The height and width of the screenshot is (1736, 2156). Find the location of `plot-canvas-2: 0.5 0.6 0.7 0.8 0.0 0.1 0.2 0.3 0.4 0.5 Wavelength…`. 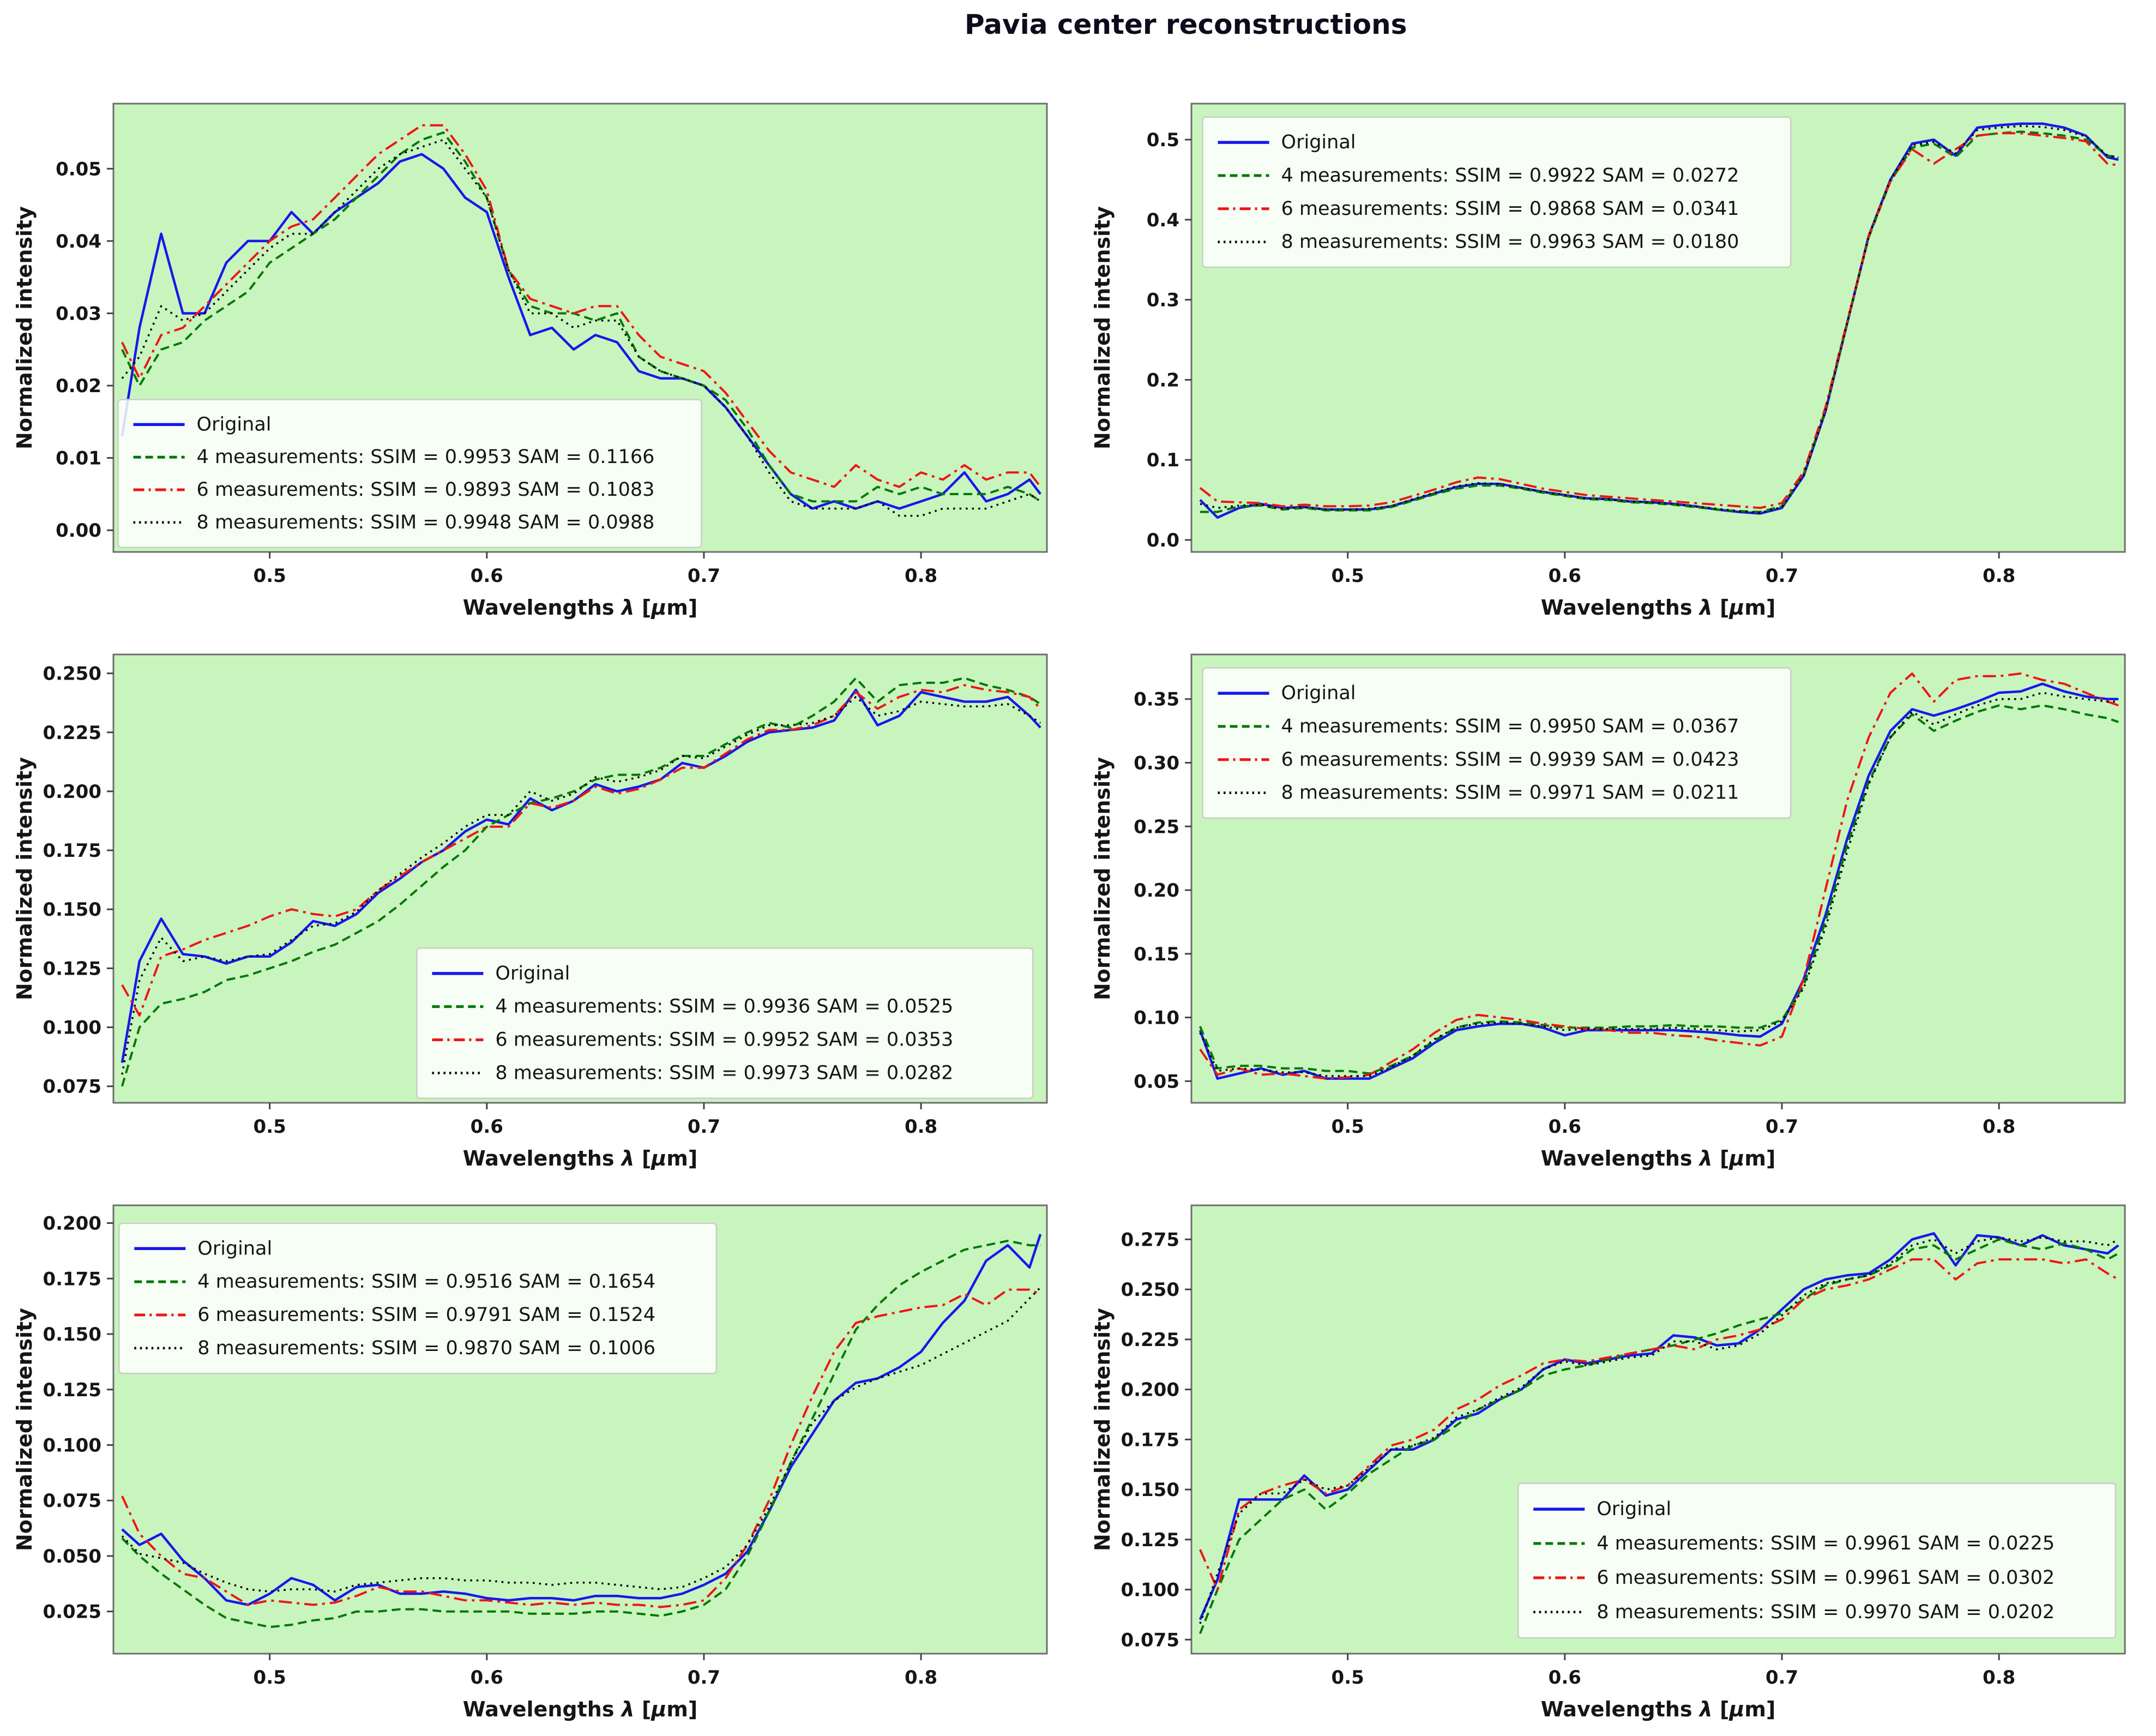

plot-canvas-2: 0.5 0.6 0.7 0.8 0.0 0.1 0.2 0.3 0.4 0.5 Wavelength… is located at coordinates (1608, 361).